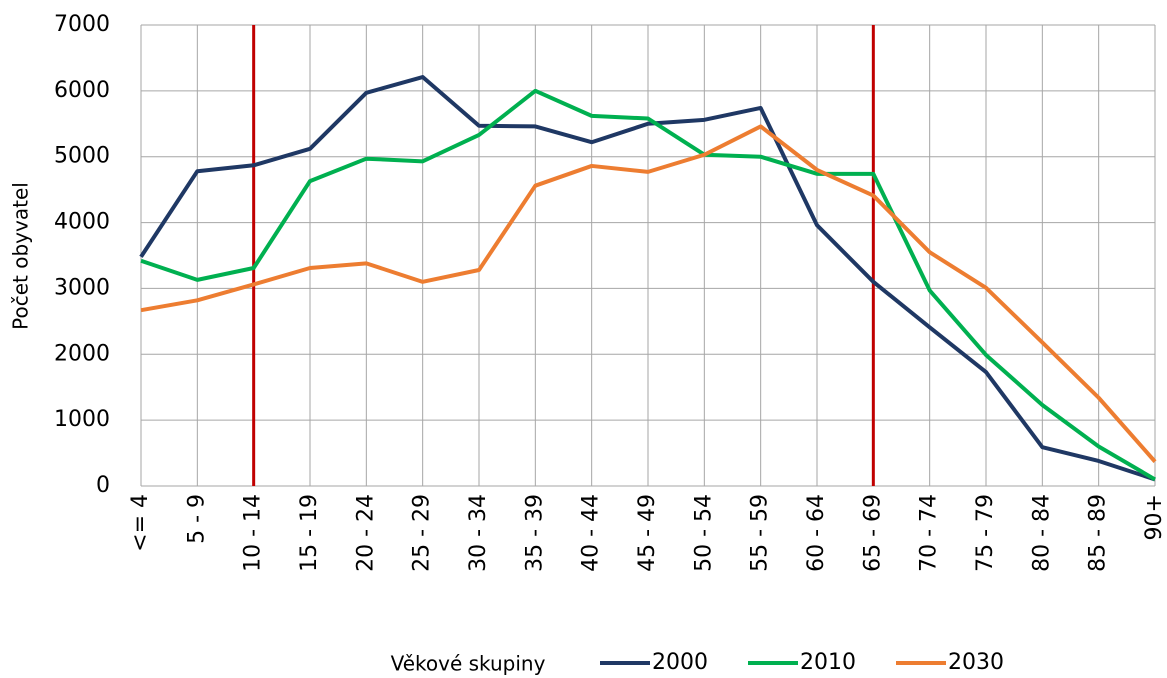 The height and width of the screenshot is (678, 1167). What do you see at coordinates (1098, 533) in the screenshot?
I see `x-tick-label: 85 - 89` at bounding box center [1098, 533].